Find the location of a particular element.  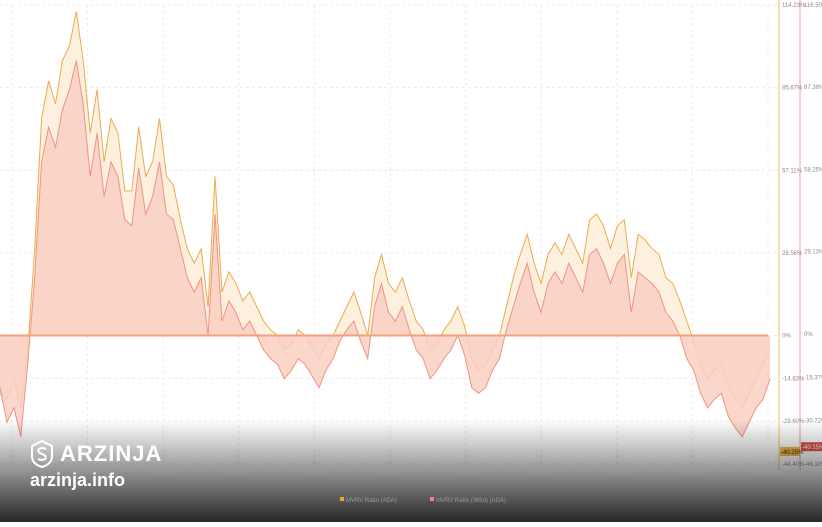

x-tick-label: 13 Aug 25 is located at coordinates (542, 473).